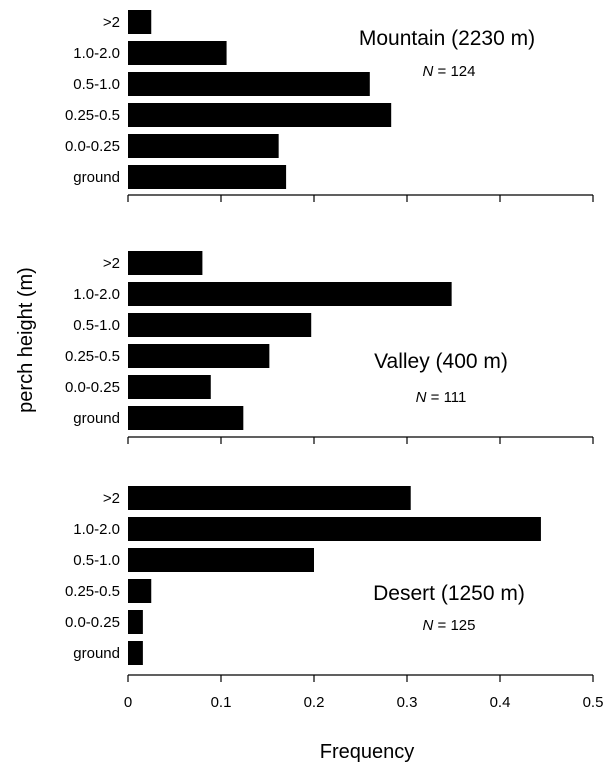 The height and width of the screenshot is (770, 605). I want to click on panel-title-2: Desert (1250 m), so click(449, 593).